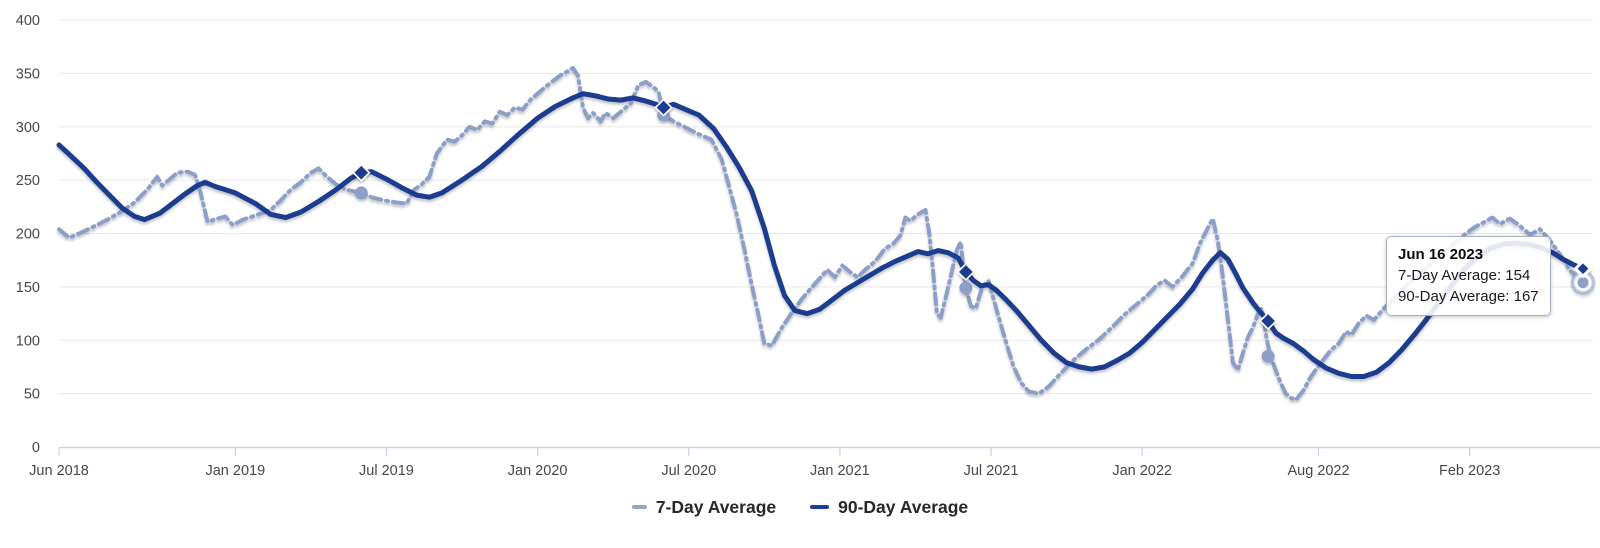  What do you see at coordinates (28, 288) in the screenshot?
I see `y-axis-label: 150` at bounding box center [28, 288].